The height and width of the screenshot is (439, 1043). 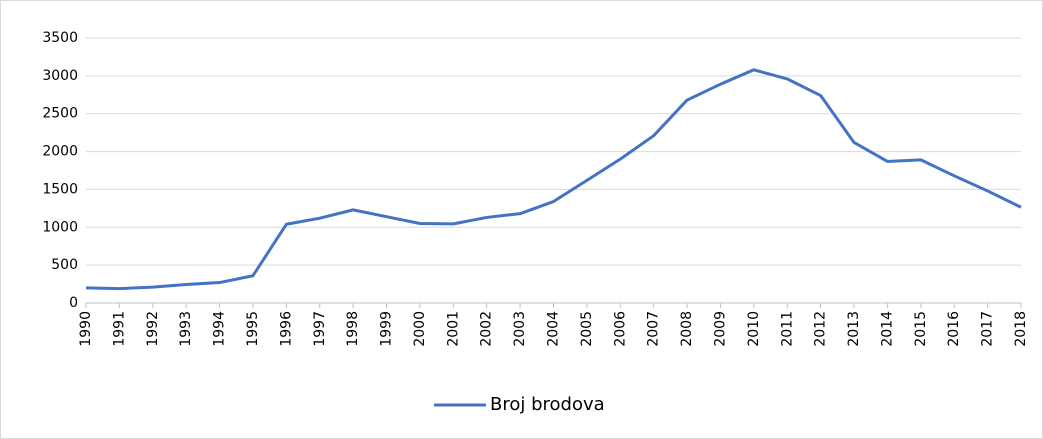 What do you see at coordinates (186, 329) in the screenshot?
I see `x-tick-label: 1993` at bounding box center [186, 329].